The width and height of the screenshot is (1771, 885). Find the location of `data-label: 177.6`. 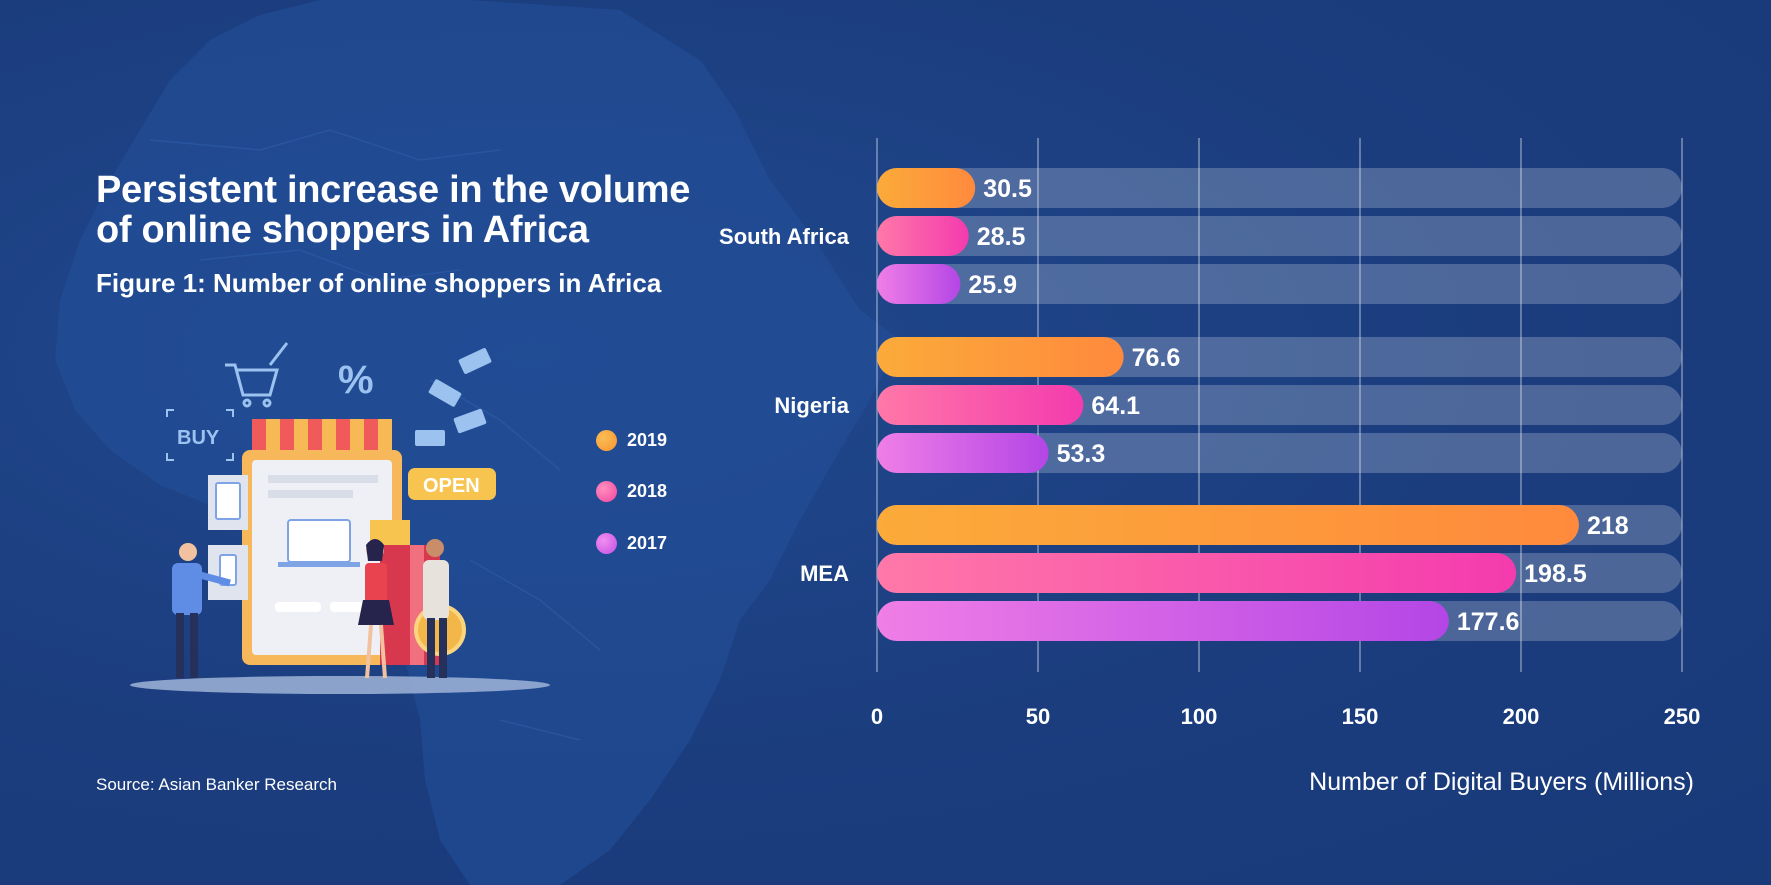

data-label: 177.6 is located at coordinates (1488, 622).